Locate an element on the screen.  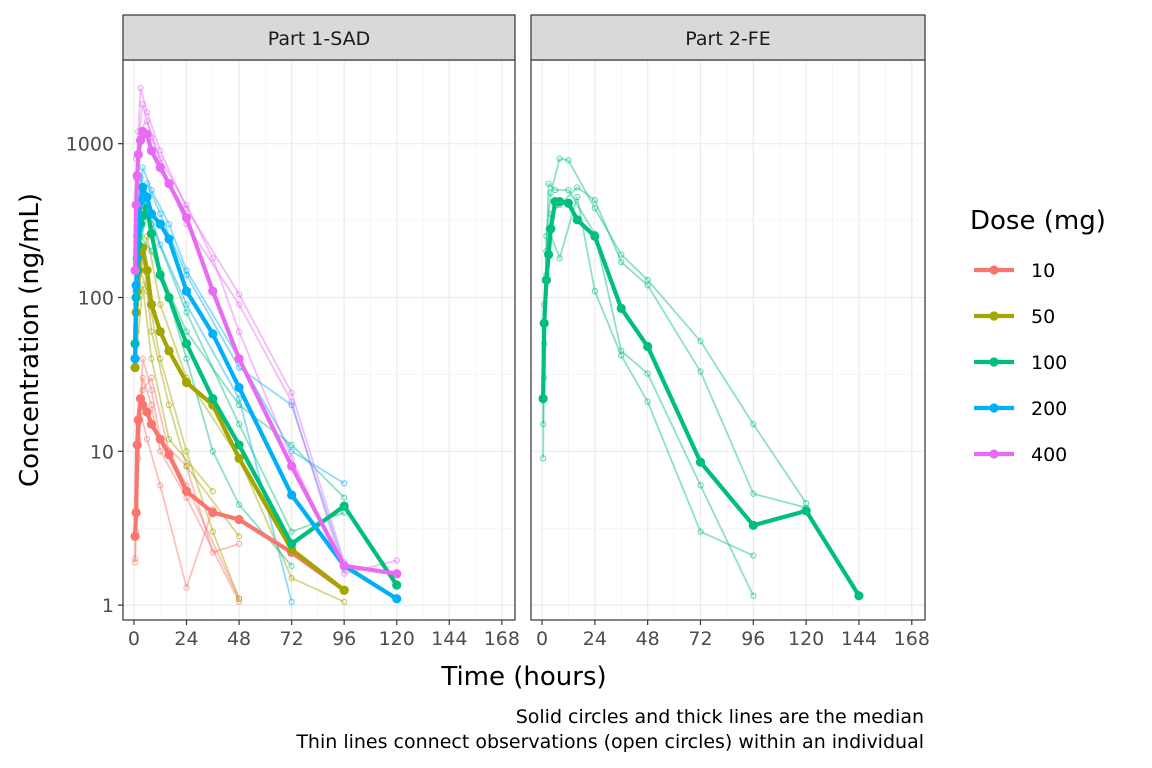
x-axis-title: Time (hours) is located at coordinates (523, 677).